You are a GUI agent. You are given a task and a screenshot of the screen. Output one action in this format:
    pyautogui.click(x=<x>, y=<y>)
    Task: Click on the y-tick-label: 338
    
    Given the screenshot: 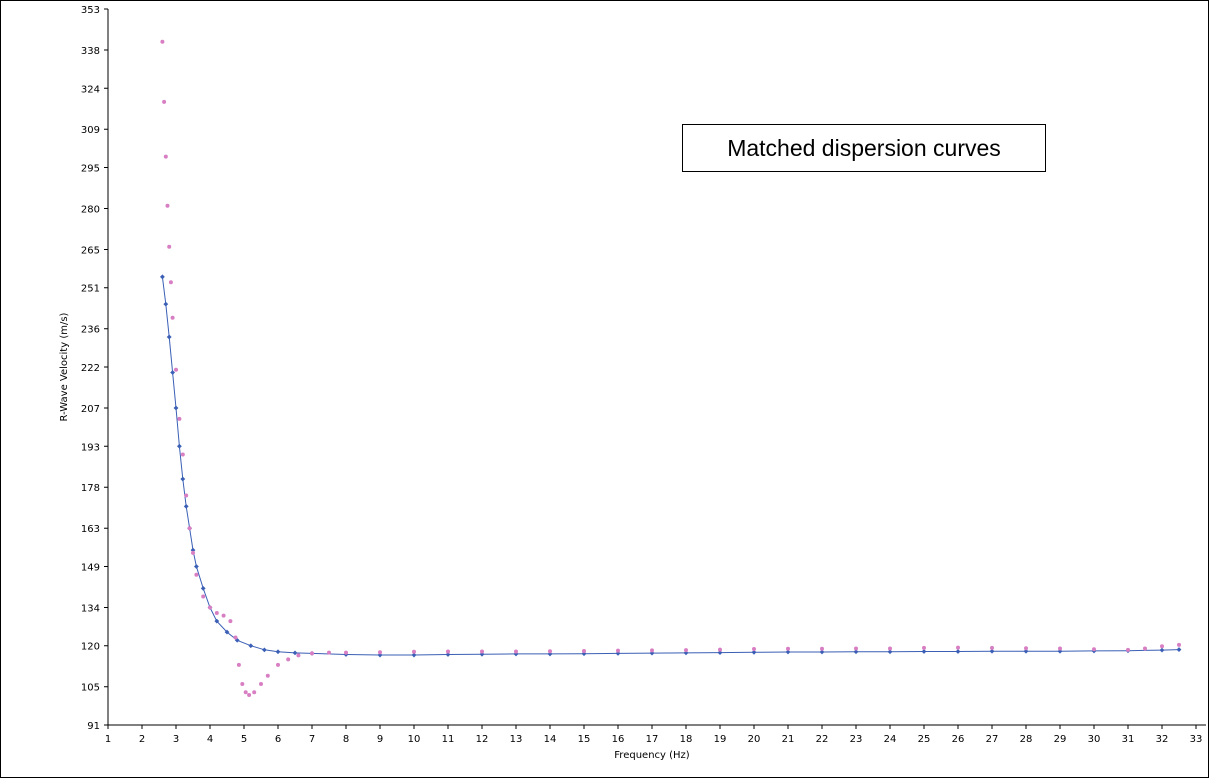 What is the action you would take?
    pyautogui.click(x=90, y=51)
    